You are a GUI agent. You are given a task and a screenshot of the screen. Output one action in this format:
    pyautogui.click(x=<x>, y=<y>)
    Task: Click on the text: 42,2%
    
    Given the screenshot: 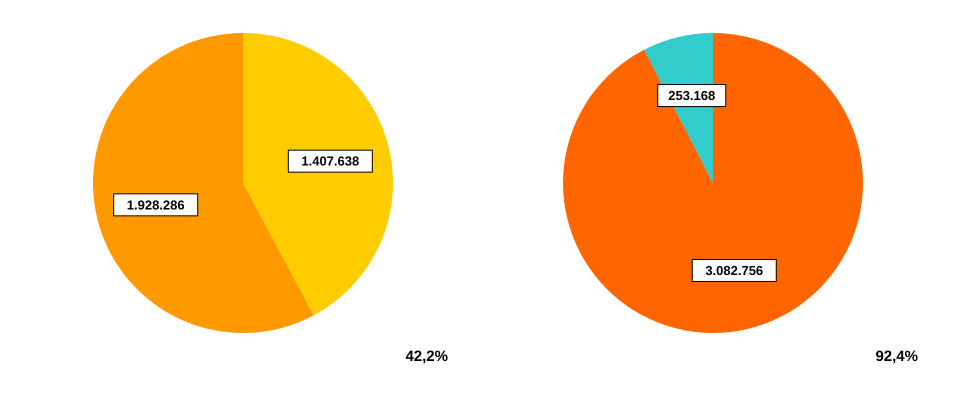 What is the action you would take?
    pyautogui.click(x=426, y=356)
    